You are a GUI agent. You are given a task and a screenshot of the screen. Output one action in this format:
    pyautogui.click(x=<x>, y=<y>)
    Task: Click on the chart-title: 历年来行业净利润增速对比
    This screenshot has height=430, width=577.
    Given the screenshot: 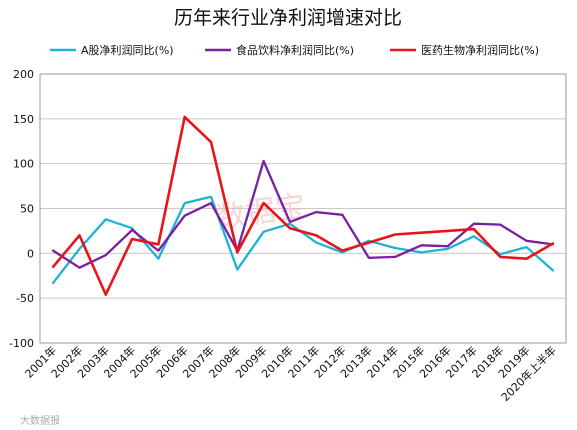 What is the action you would take?
    pyautogui.click(x=288, y=18)
    